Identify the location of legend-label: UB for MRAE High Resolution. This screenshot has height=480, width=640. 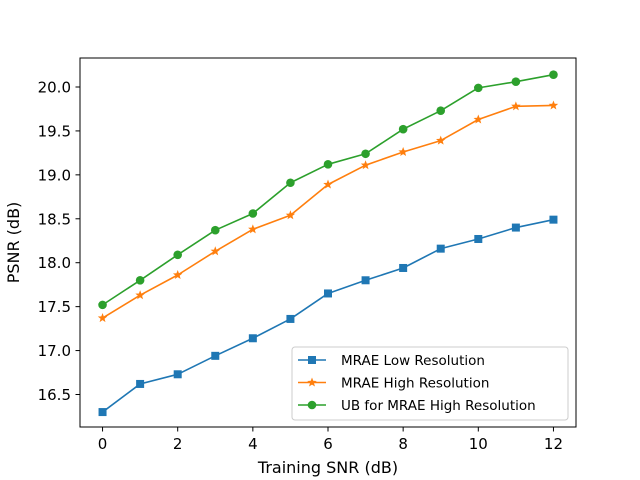
(438, 406).